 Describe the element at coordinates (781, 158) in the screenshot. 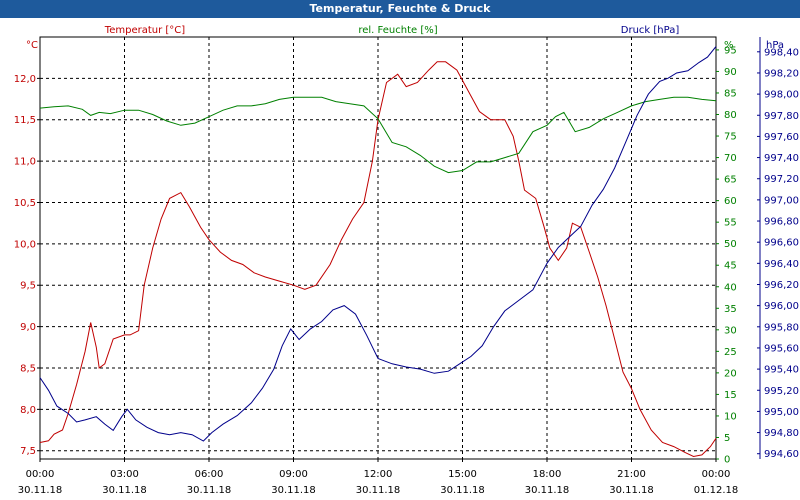

I see `pressure-tick-label: 997,40` at that location.